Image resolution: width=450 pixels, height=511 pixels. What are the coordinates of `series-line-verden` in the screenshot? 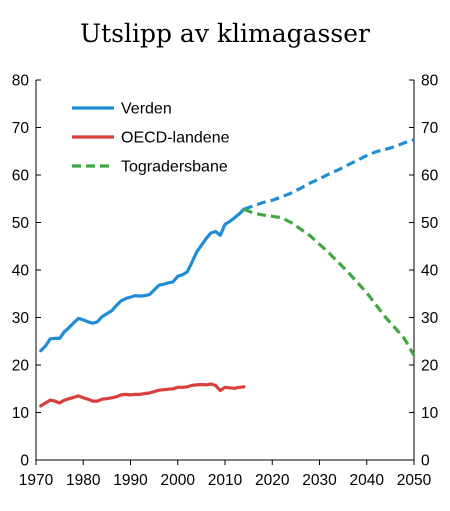 It's located at (142, 280).